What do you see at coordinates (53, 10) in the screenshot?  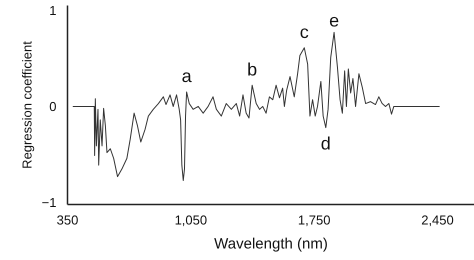 I see `y-tick-label: 1` at bounding box center [53, 10].